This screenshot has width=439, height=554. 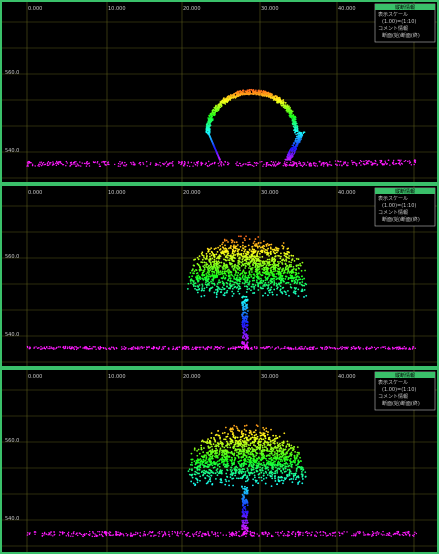 What do you see at coordinates (12, 335) in the screenshot?
I see `side-label: 540.0` at bounding box center [12, 335].